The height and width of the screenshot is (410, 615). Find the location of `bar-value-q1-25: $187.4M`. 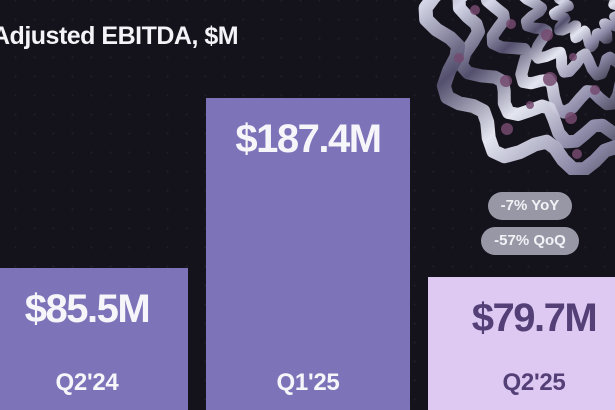

bar-value-q1-25: $187.4M is located at coordinates (308, 139).